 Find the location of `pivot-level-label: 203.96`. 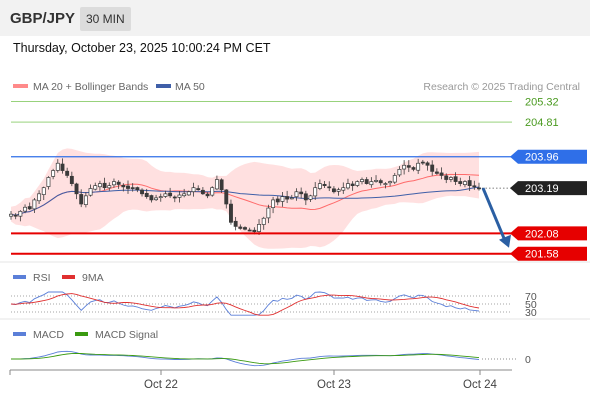

pivot-level-label: 203.96 is located at coordinates (542, 158).